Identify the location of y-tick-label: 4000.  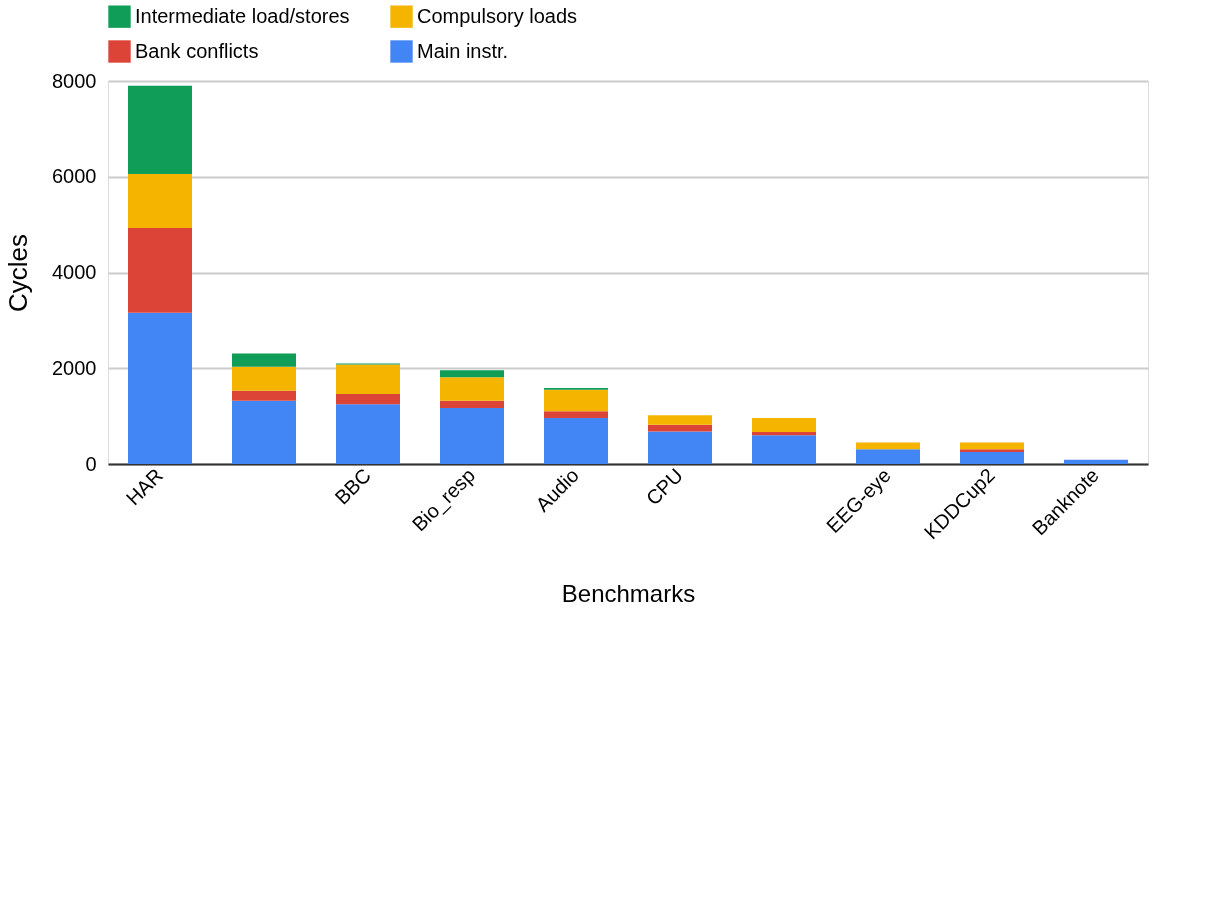
(74, 272).